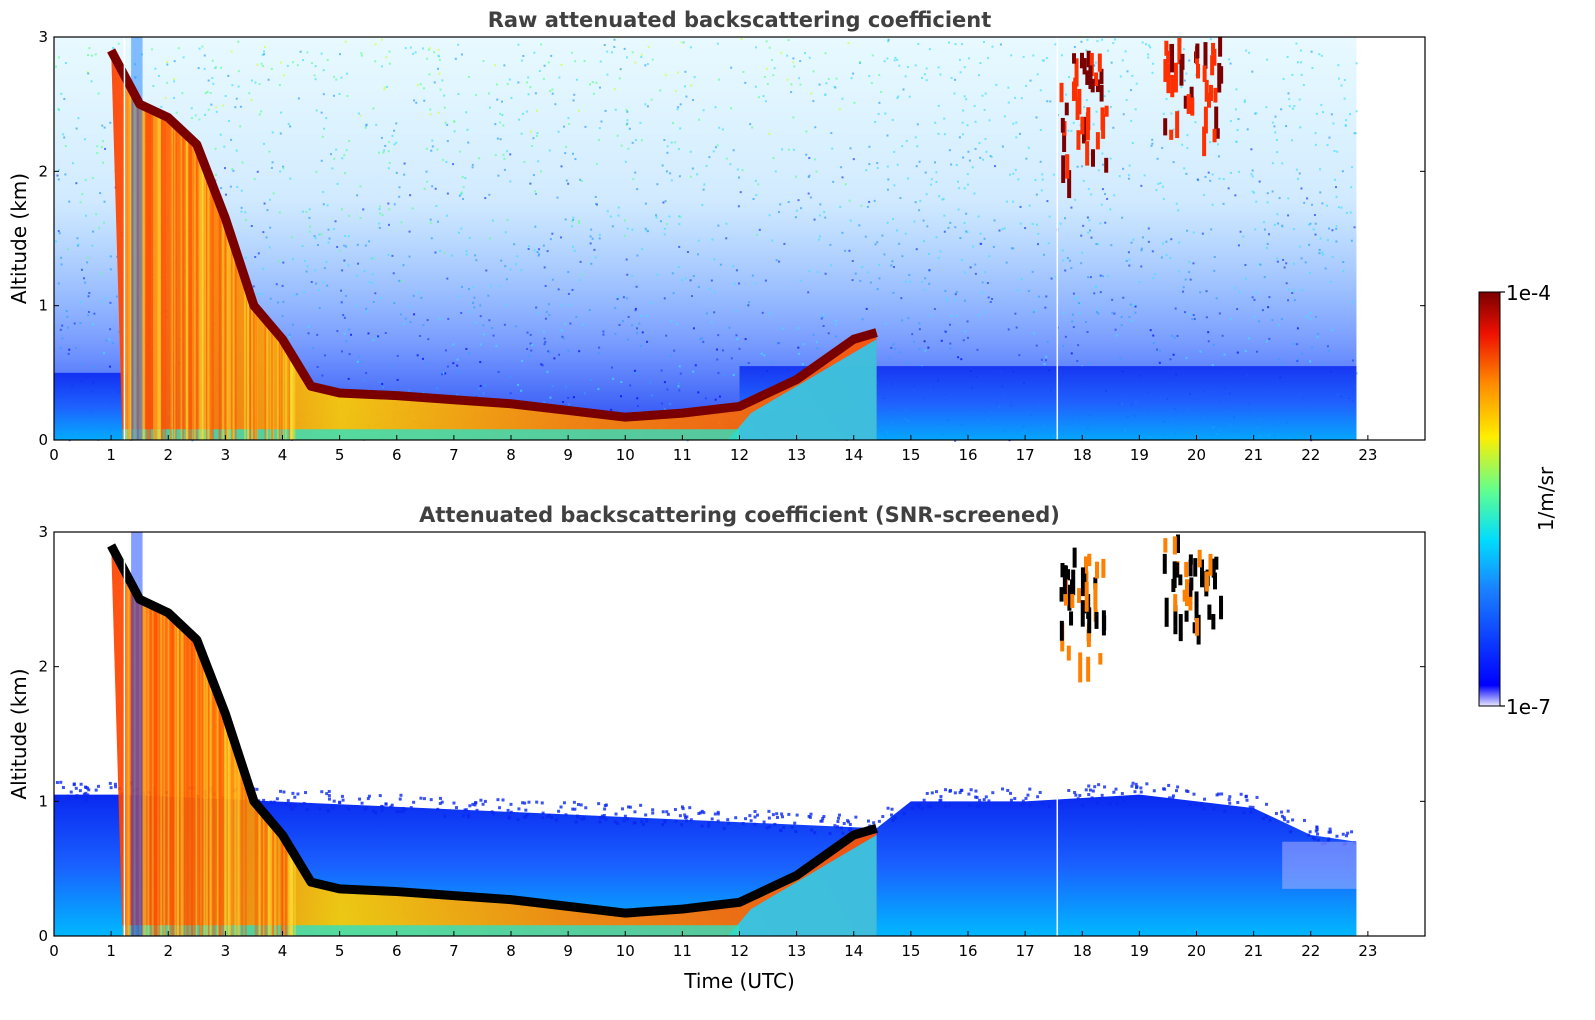 Image resolution: width=1595 pixels, height=1020 pixels. Describe the element at coordinates (713, 449) in the screenshot. I see `raw-x-axis: 0 1 2 3 4 5 6 7 8 9 10 11 12 13 14 15 16 17 18 19 20 21 22 23` at that location.